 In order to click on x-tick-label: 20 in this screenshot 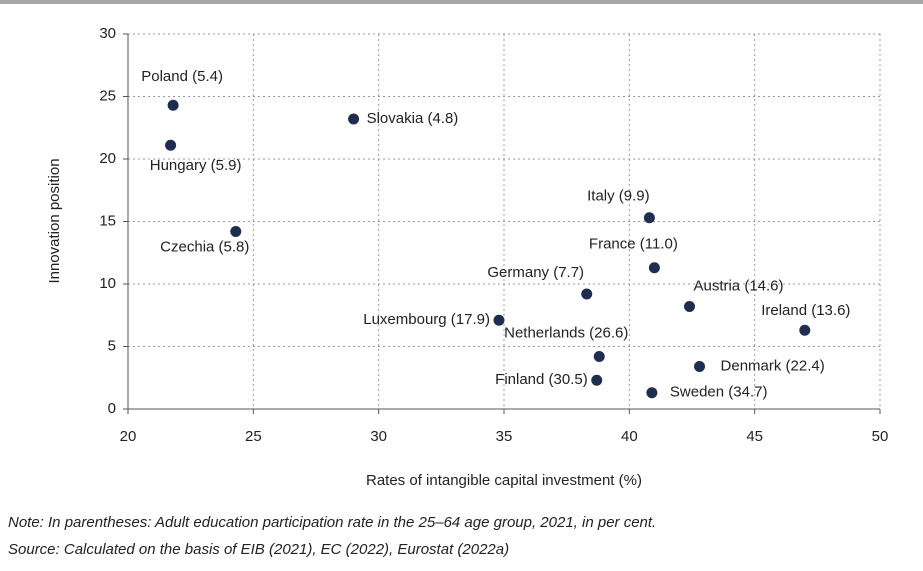, I will do `click(128, 436)`.